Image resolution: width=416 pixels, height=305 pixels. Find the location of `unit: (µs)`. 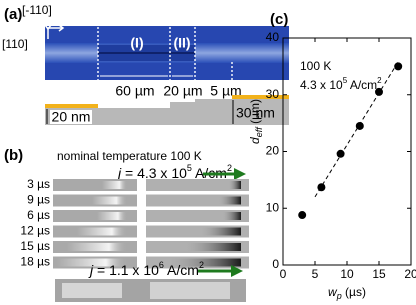

unit: (µs) is located at coordinates (354, 292).